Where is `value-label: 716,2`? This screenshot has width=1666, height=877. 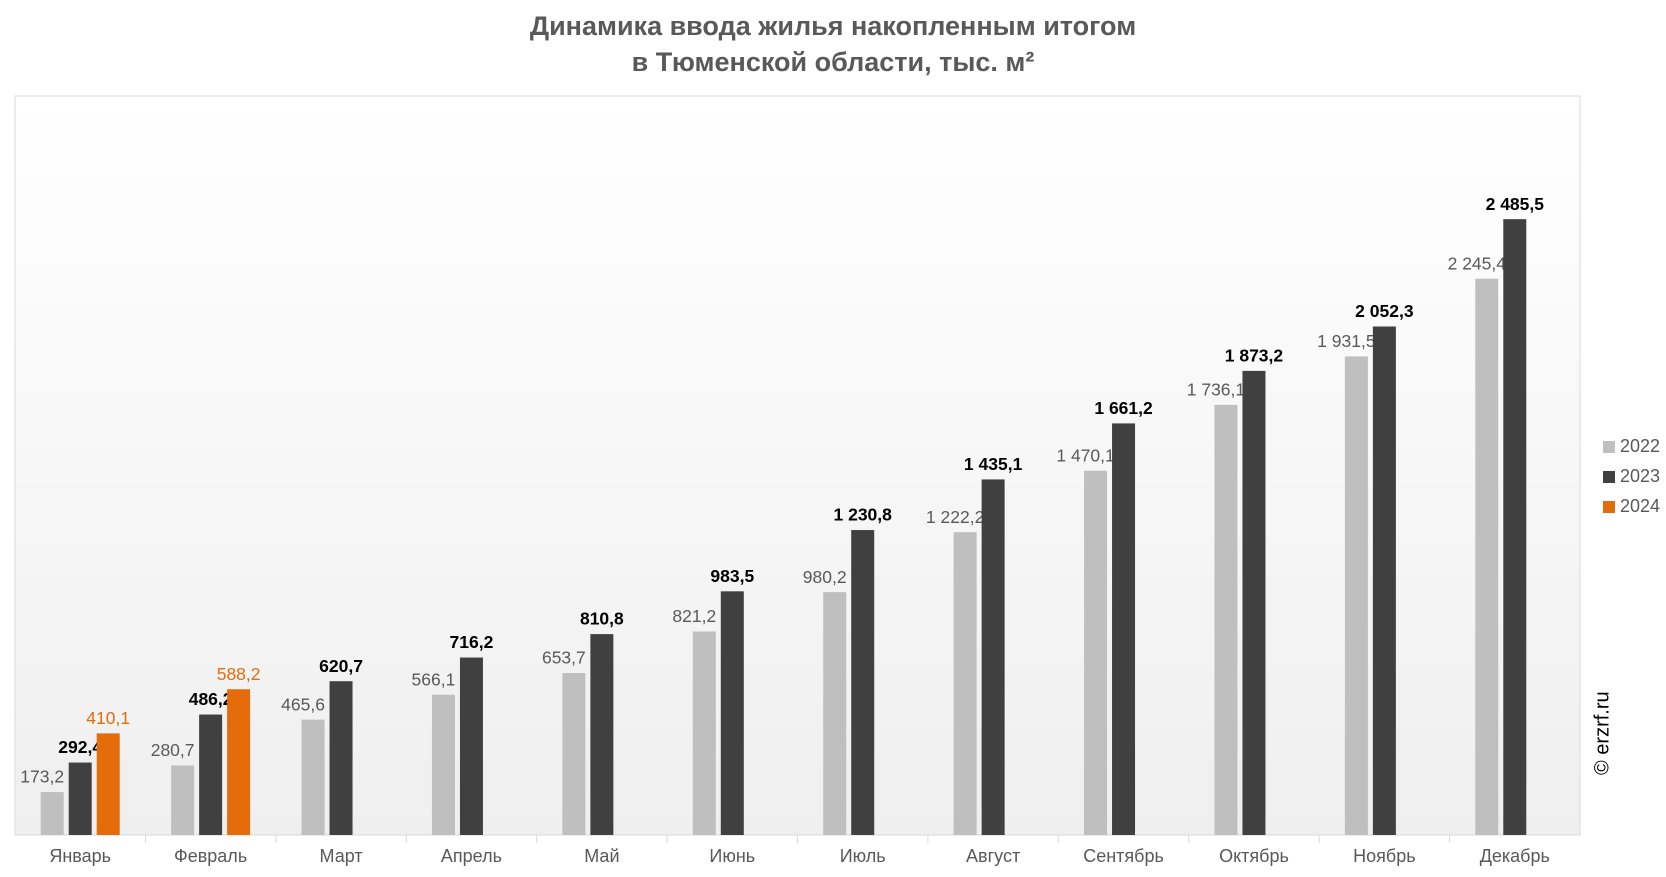 value-label: 716,2 is located at coordinates (472, 642).